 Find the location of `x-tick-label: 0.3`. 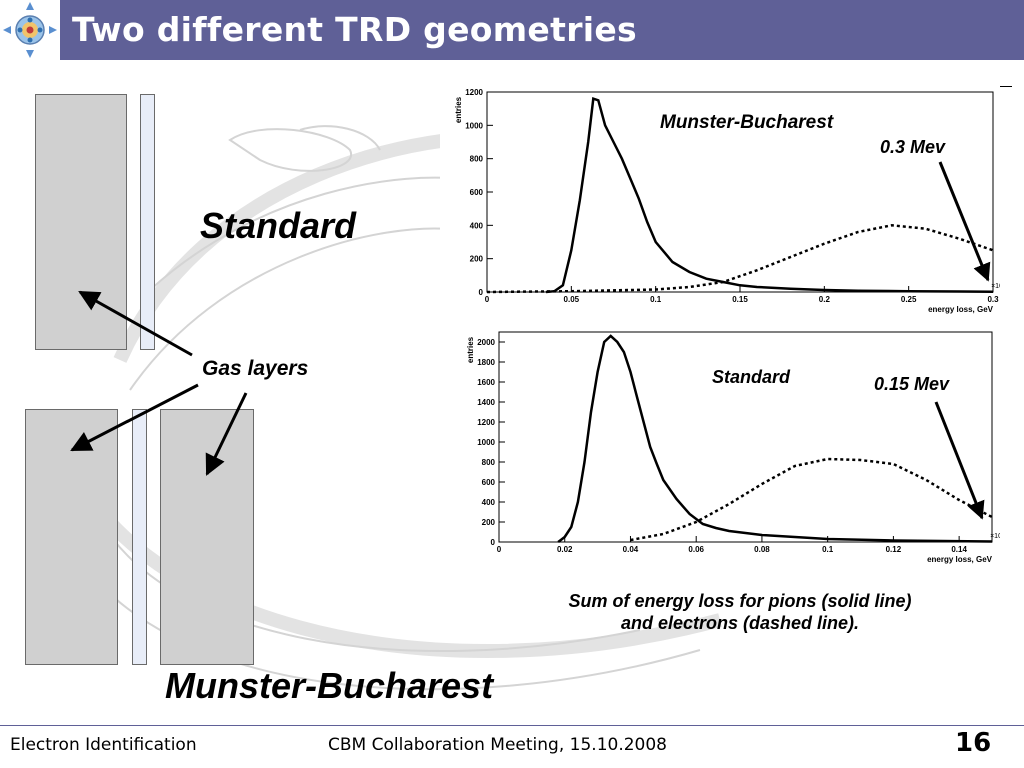

x-tick-label: 0.3 is located at coordinates (993, 299).